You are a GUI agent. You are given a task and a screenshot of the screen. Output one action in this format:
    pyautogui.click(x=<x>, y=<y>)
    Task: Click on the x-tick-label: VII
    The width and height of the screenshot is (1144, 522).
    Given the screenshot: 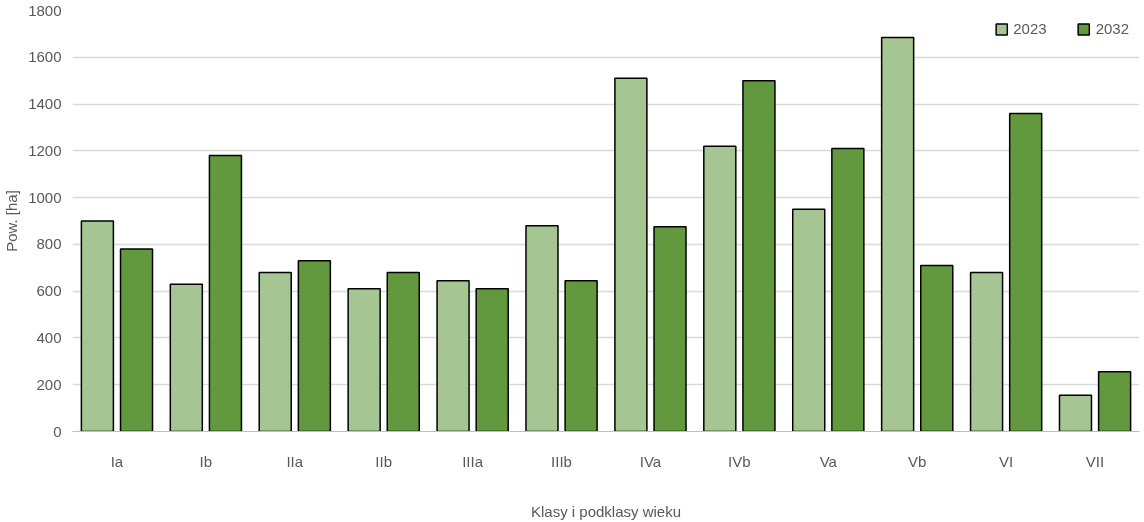 What is the action you would take?
    pyautogui.click(x=1095, y=461)
    